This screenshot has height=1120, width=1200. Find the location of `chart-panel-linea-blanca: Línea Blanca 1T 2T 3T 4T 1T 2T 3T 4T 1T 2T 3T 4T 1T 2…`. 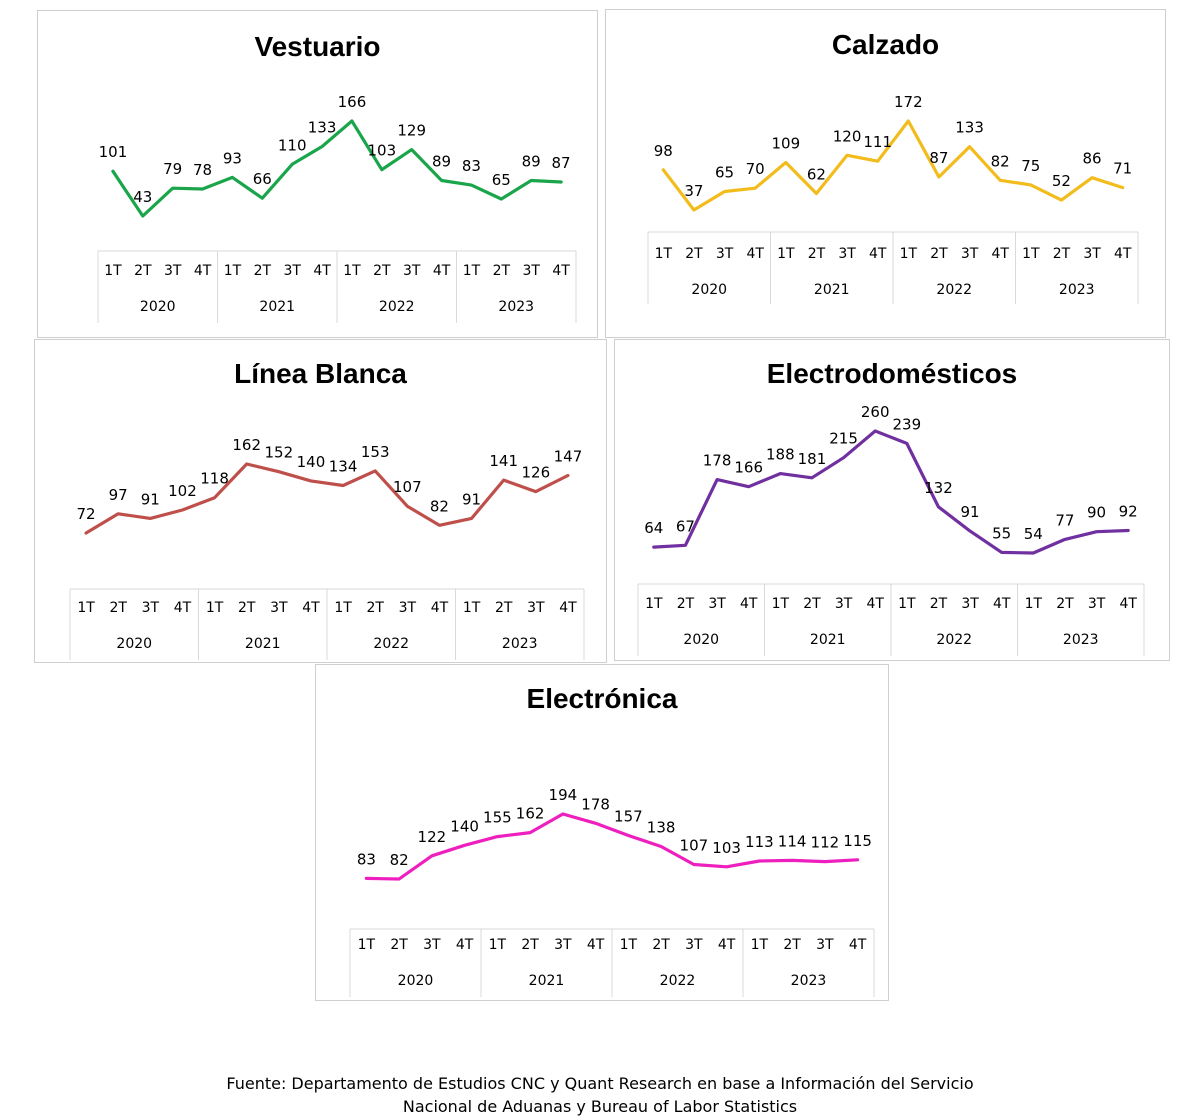

chart-panel-linea-blanca: Línea Blanca 1T 2T 3T 4T 1T 2T 3T 4T 1T 2T 3T 4T 1T 2… is located at coordinates (320, 501).